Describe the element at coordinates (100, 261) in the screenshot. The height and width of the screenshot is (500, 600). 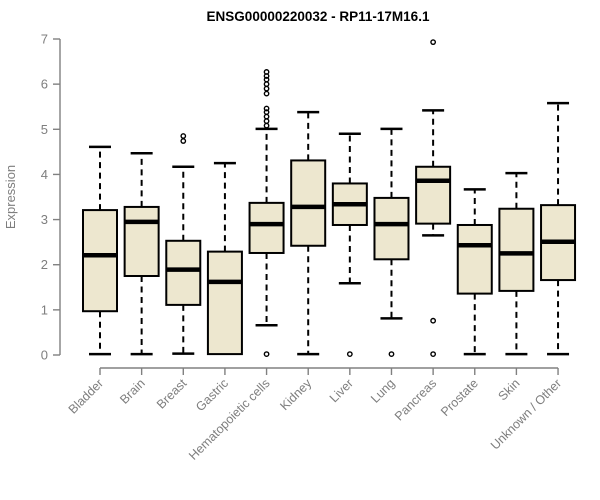
I see `box-bladder` at that location.